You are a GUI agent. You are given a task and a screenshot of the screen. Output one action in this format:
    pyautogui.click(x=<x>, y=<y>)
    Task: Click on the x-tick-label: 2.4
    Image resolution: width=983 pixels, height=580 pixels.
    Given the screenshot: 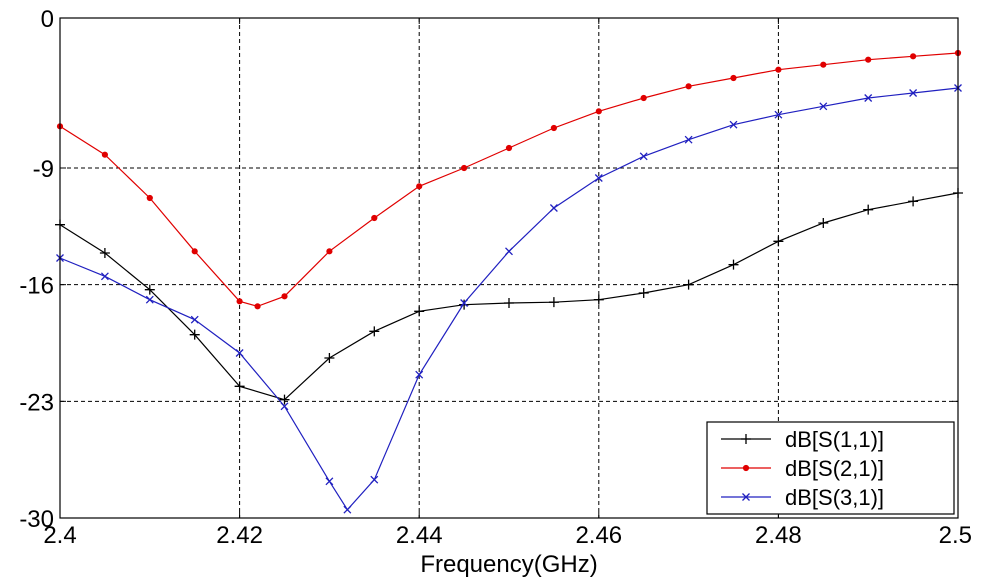 What is the action you would take?
    pyautogui.click(x=59, y=535)
    